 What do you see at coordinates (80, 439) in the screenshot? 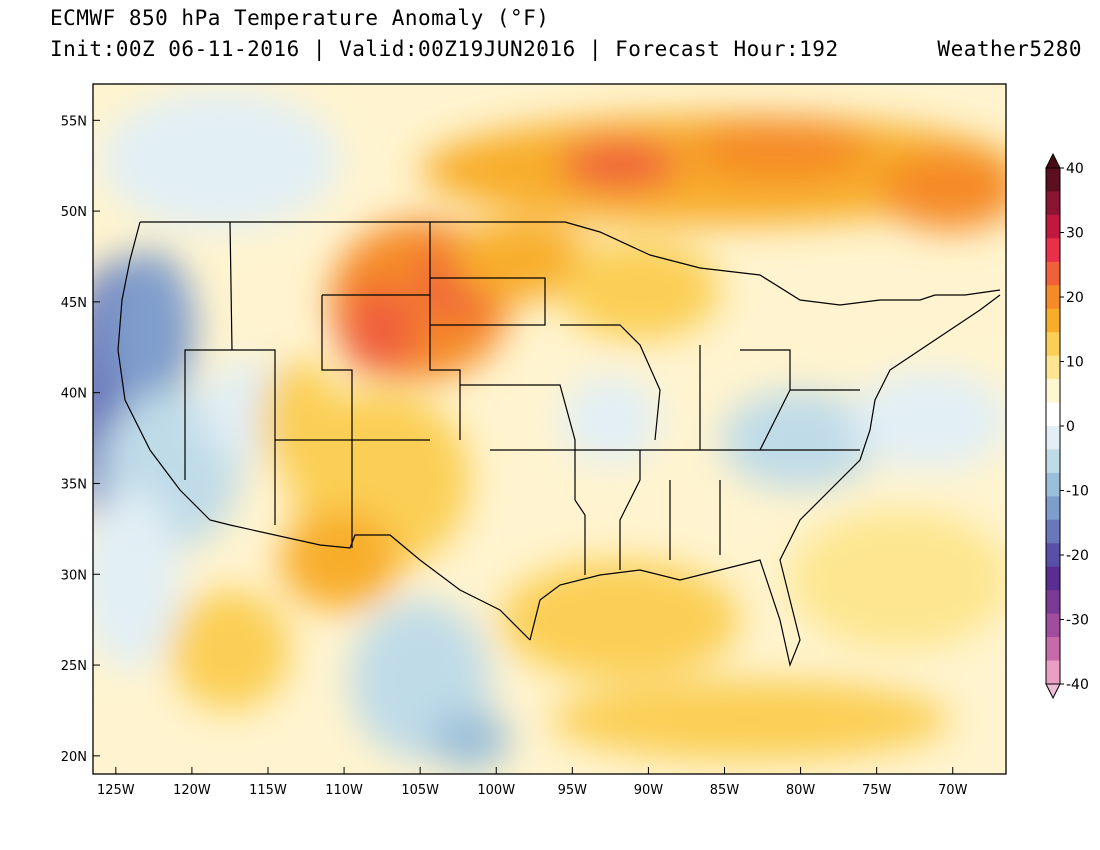
I see `latitude-axis: 55N 50N 45N 40N 35N 30N 25N 20N` at bounding box center [80, 439].